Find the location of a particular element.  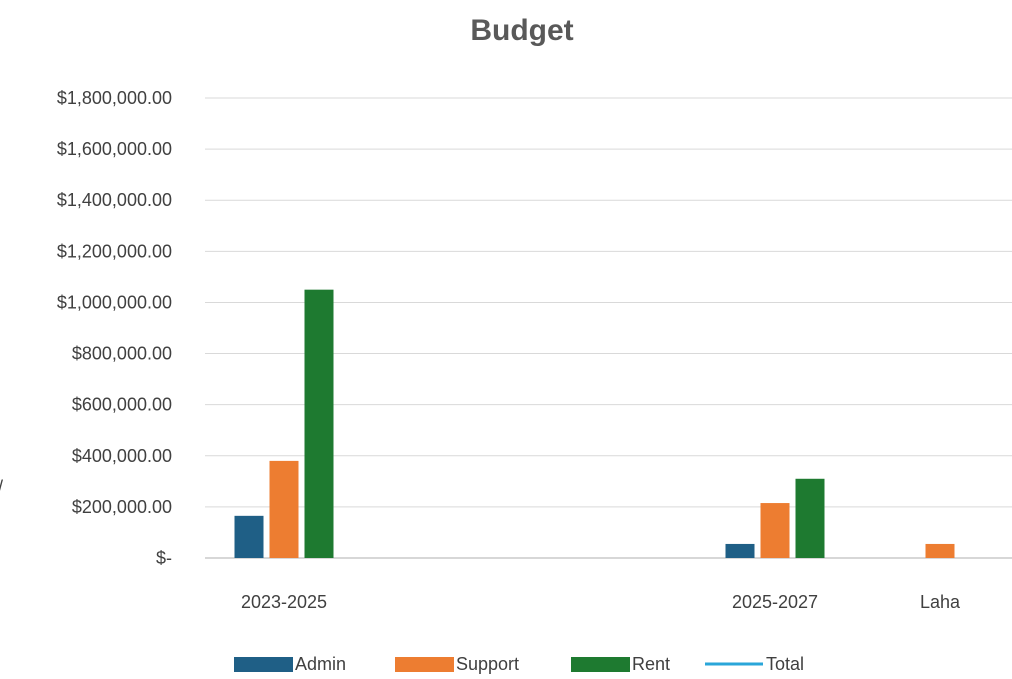

chart-title: Budget is located at coordinates (521, 30).